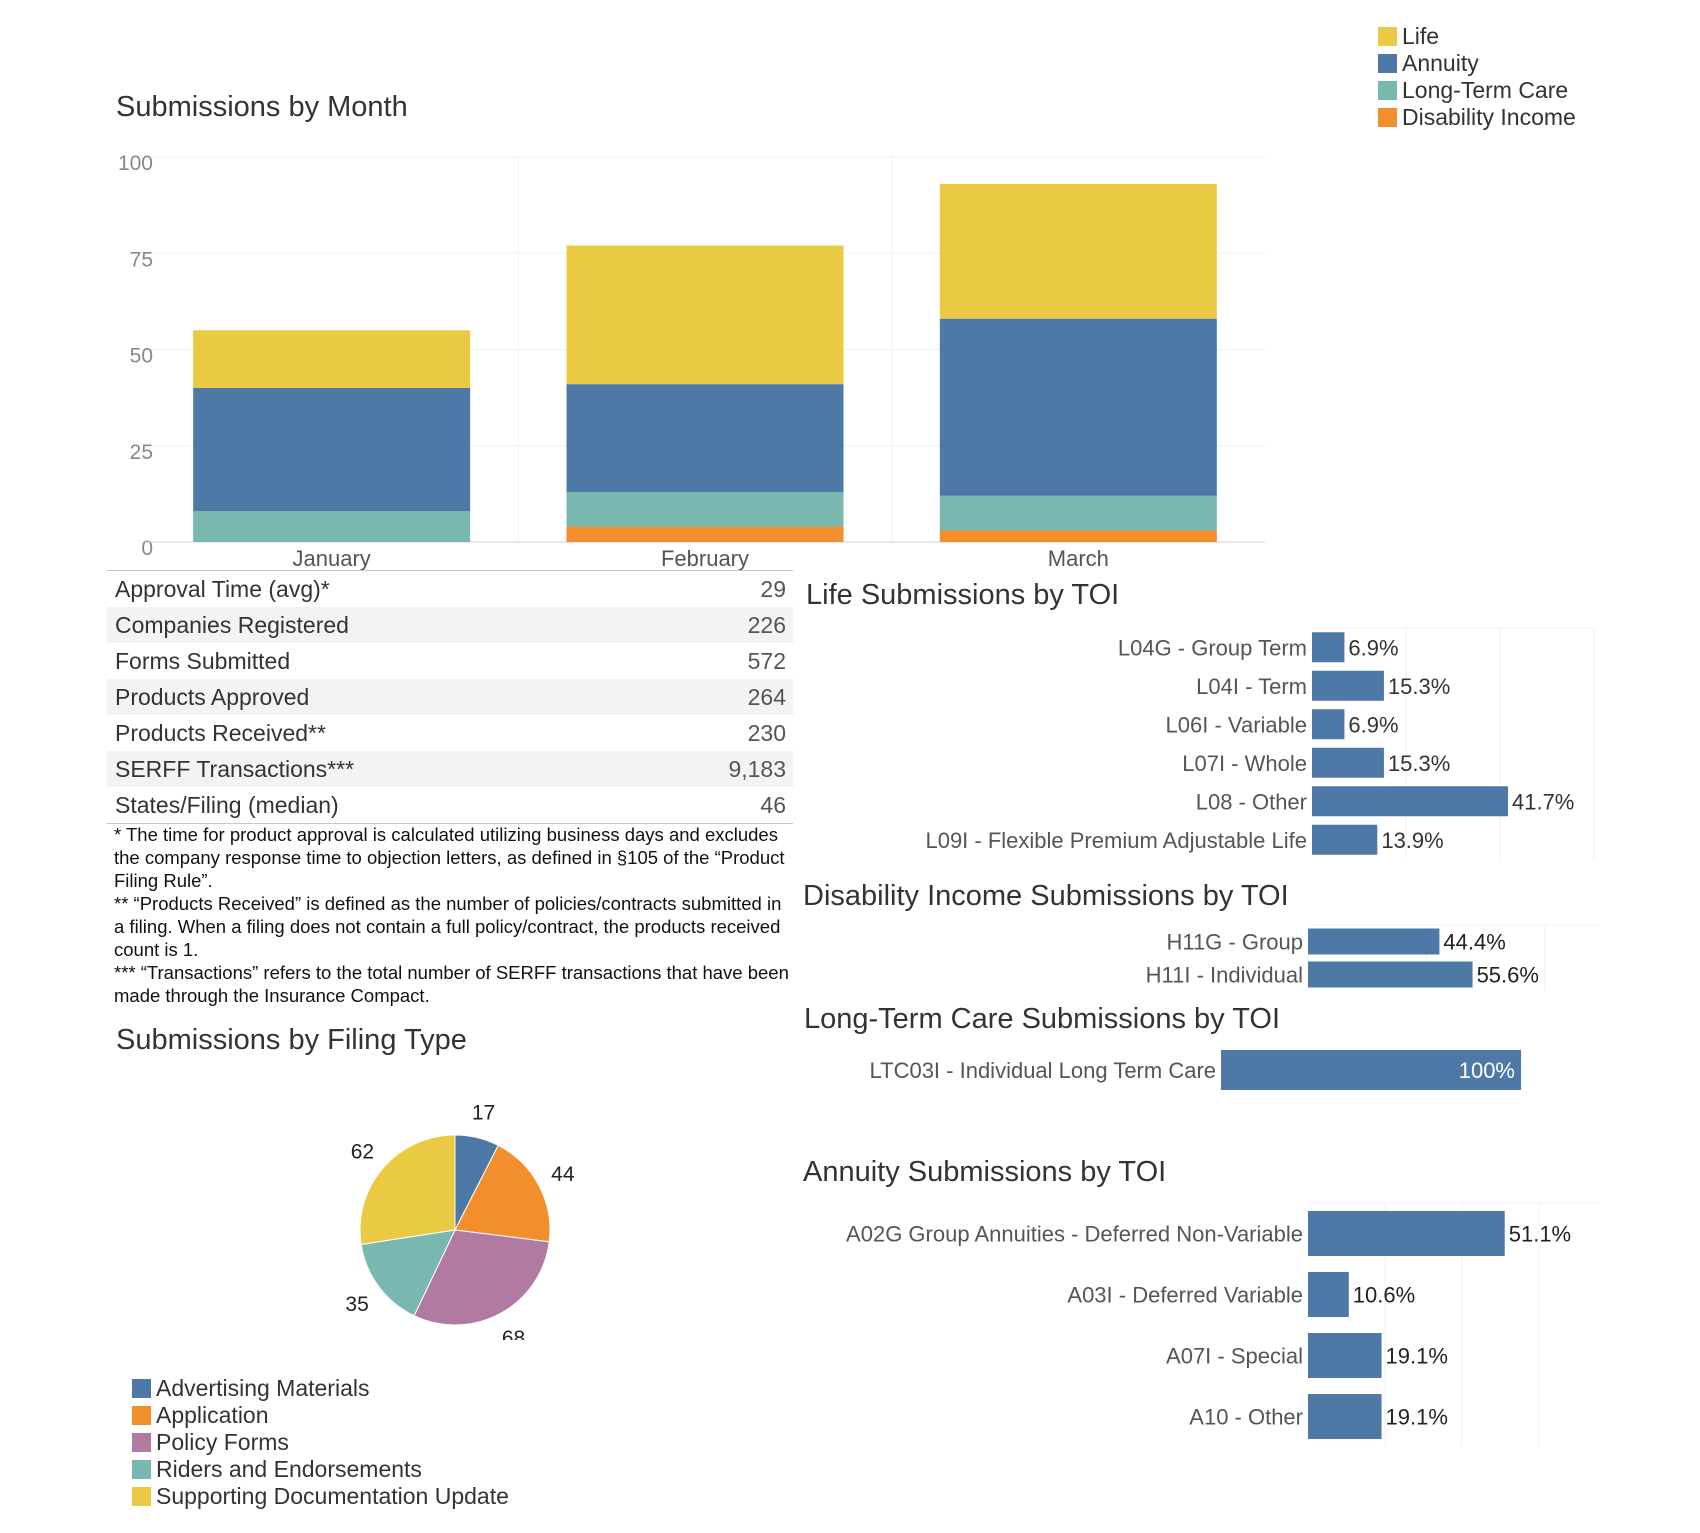  I want to click on x-tick-label: March, so click(1078, 558).